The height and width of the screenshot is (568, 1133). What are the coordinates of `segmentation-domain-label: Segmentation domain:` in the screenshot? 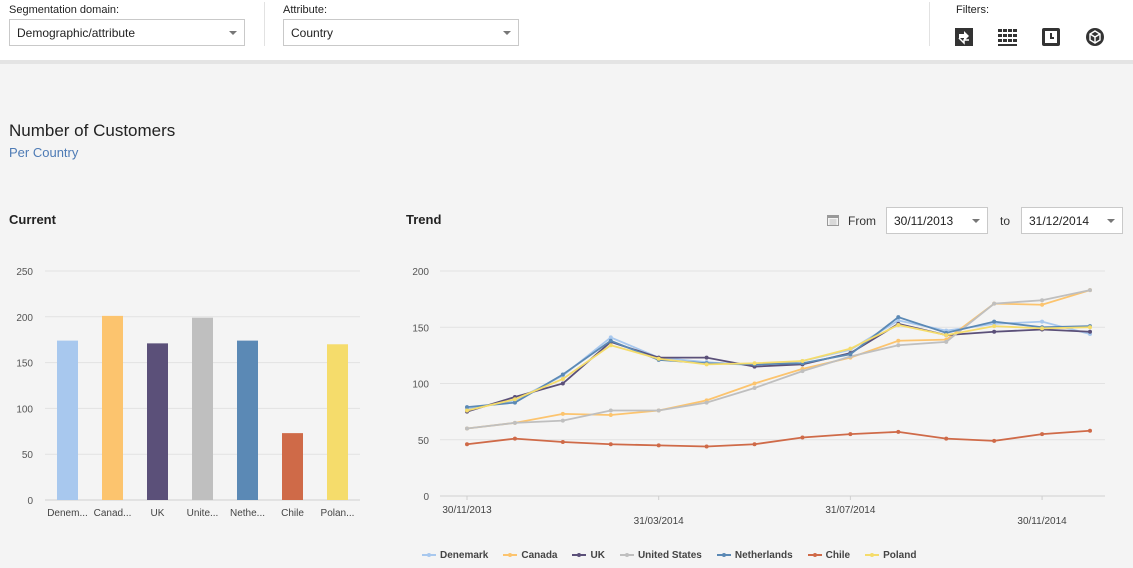 It's located at (64, 10).